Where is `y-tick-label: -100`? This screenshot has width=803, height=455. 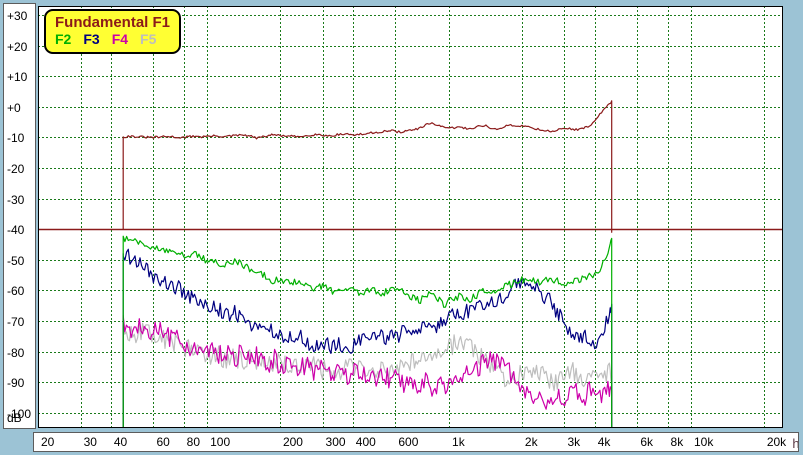 y-tick-label: -100 is located at coordinates (19, 413).